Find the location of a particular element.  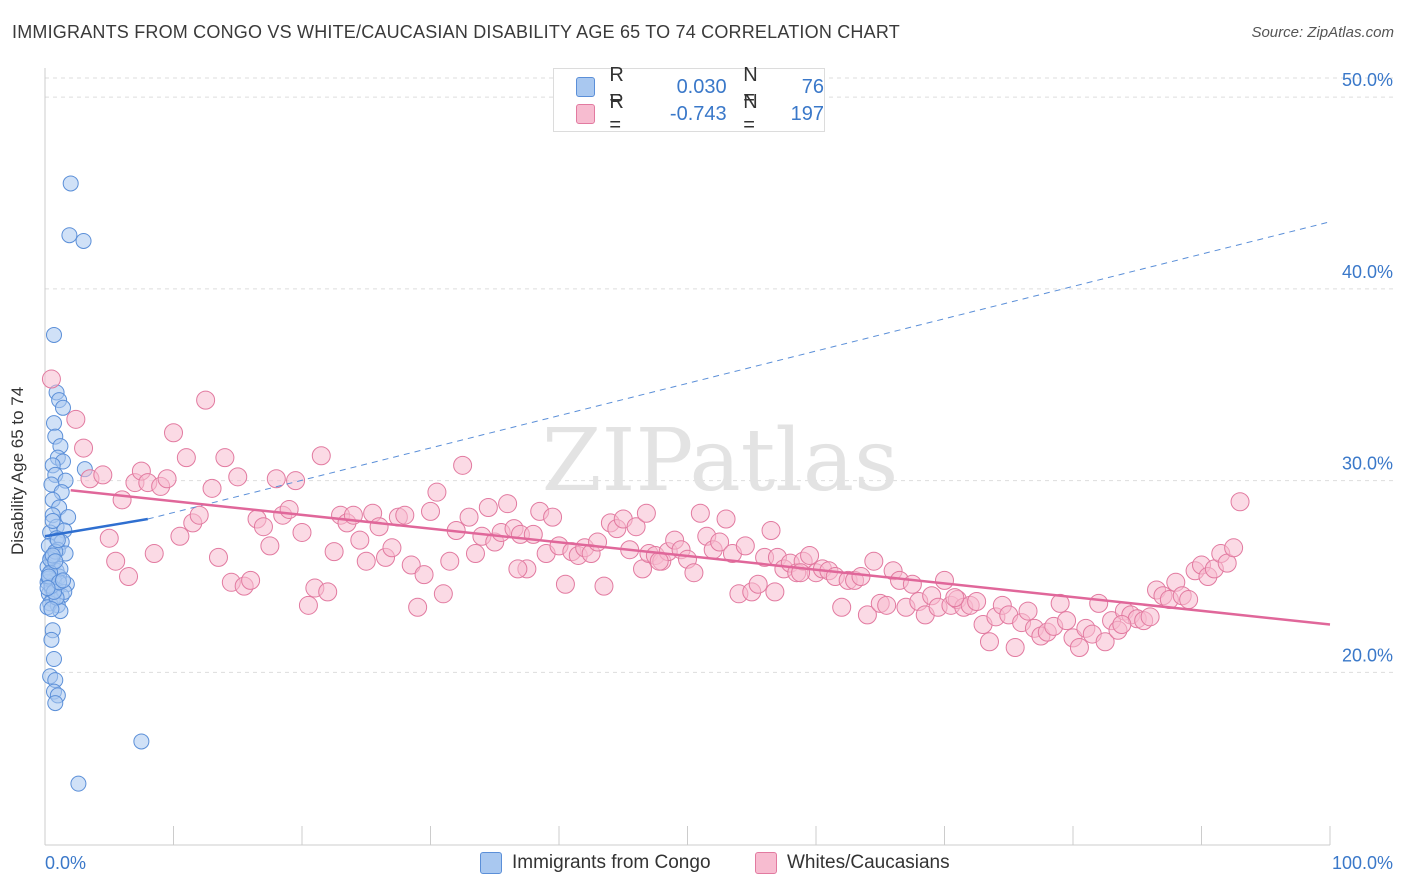

x-tick-label: 100.0% is located at coordinates (1362, 863).